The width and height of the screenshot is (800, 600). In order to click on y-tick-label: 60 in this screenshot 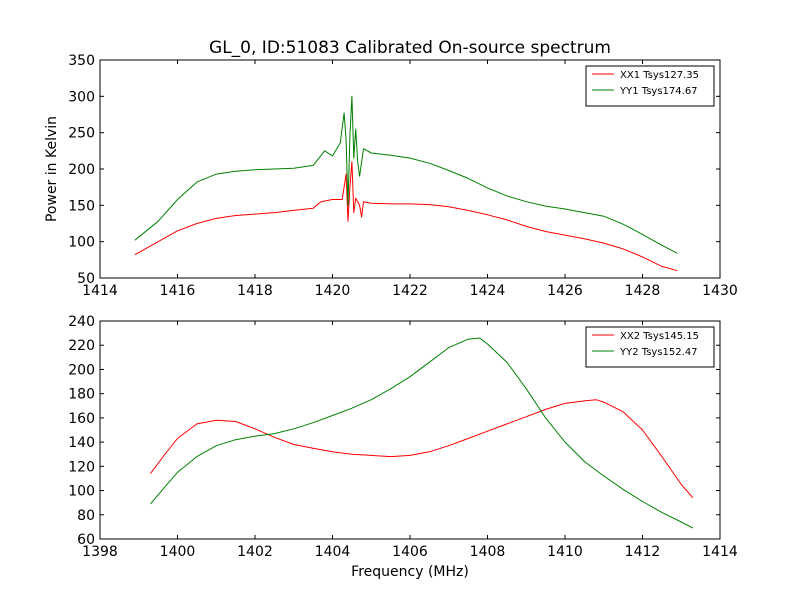, I will do `click(86, 540)`.